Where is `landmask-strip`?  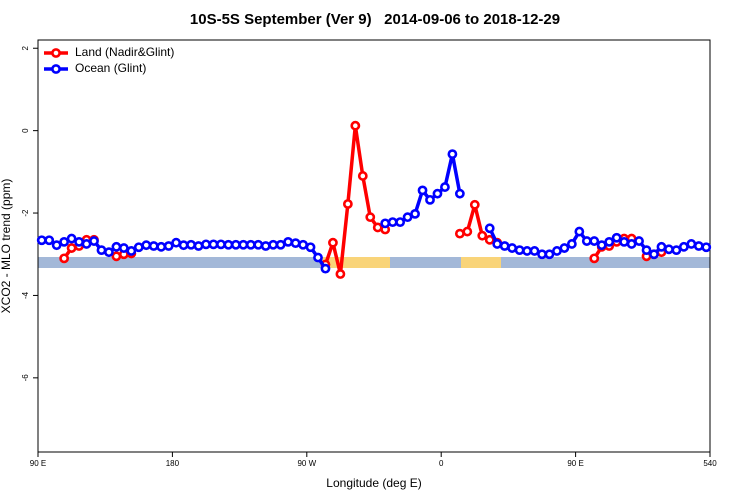
landmask-strip is located at coordinates (374, 262).